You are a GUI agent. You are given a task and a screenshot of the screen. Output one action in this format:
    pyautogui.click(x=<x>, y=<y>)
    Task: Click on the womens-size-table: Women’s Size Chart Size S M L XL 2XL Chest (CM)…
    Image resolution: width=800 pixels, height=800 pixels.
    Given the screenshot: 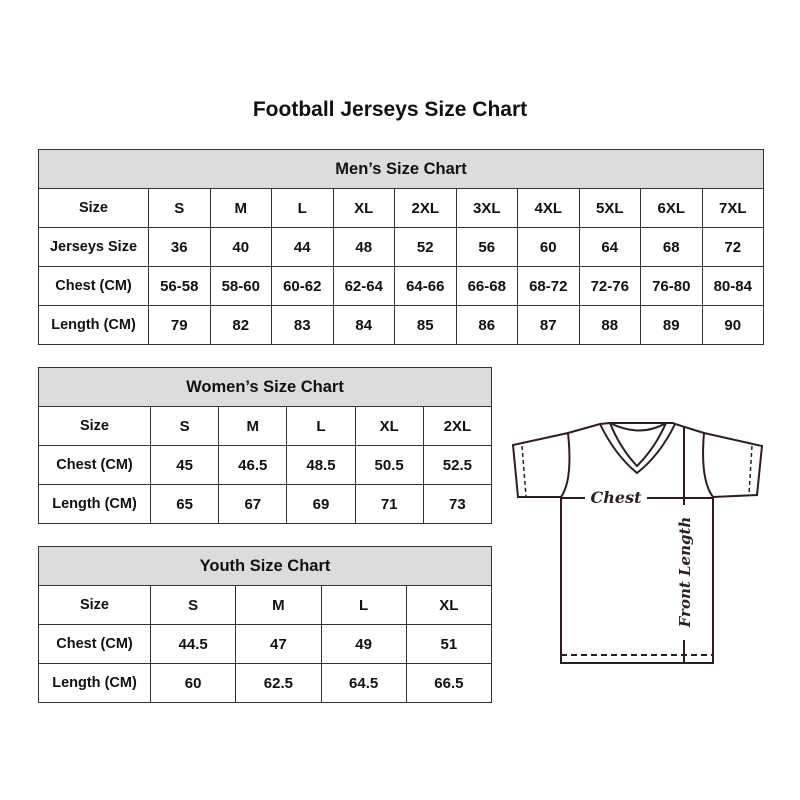 What is the action you would take?
    pyautogui.click(x=265, y=445)
    